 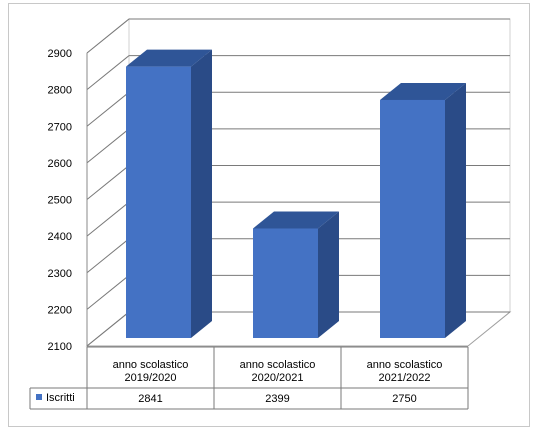 What do you see at coordinates (277, 399) in the screenshot?
I see `table-value-2: 2399` at bounding box center [277, 399].